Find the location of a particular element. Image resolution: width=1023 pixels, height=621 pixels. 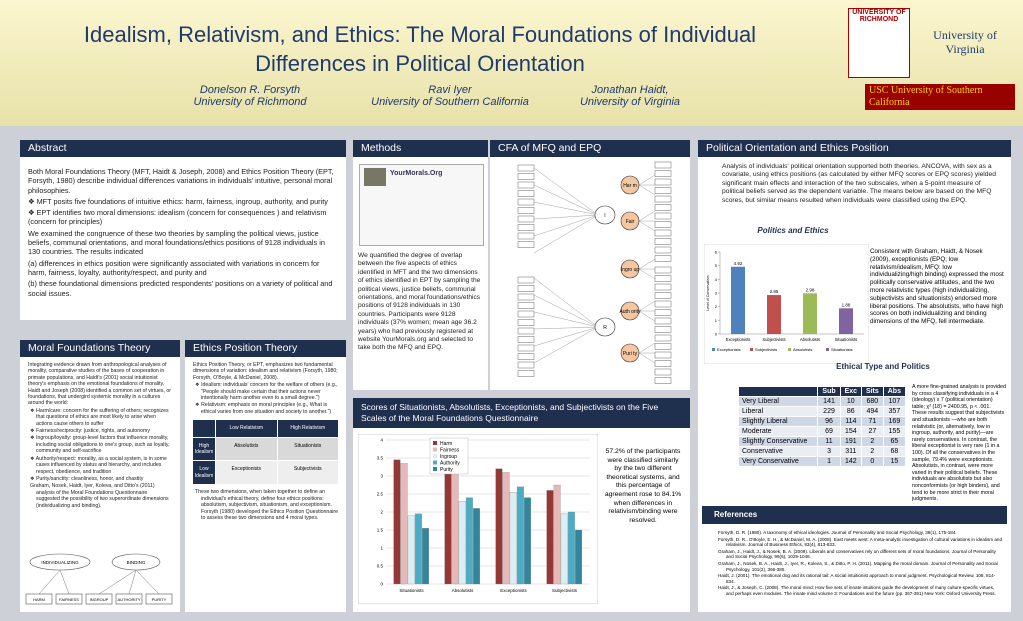

table-row: Very Liberal 141 10 680 107 is located at coordinates (822, 401).